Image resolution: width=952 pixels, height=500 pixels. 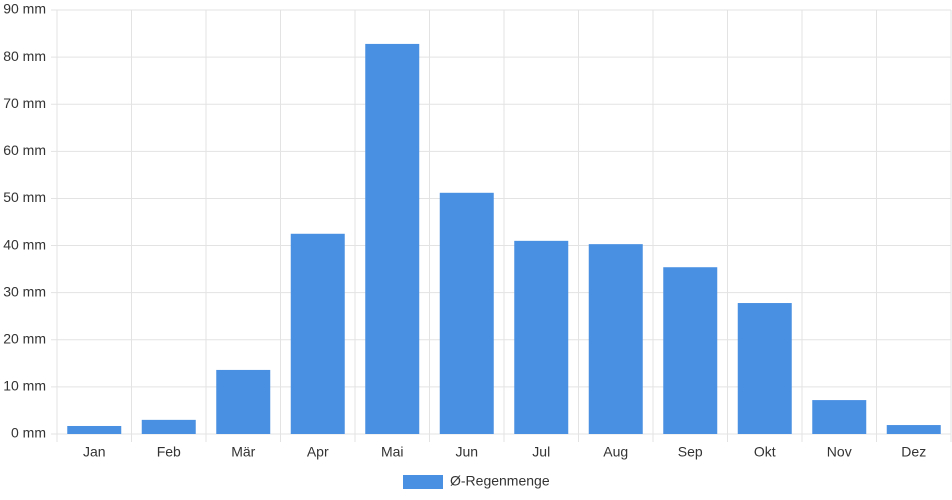 I want to click on y-tick-label: 90 mm, so click(x=24, y=9).